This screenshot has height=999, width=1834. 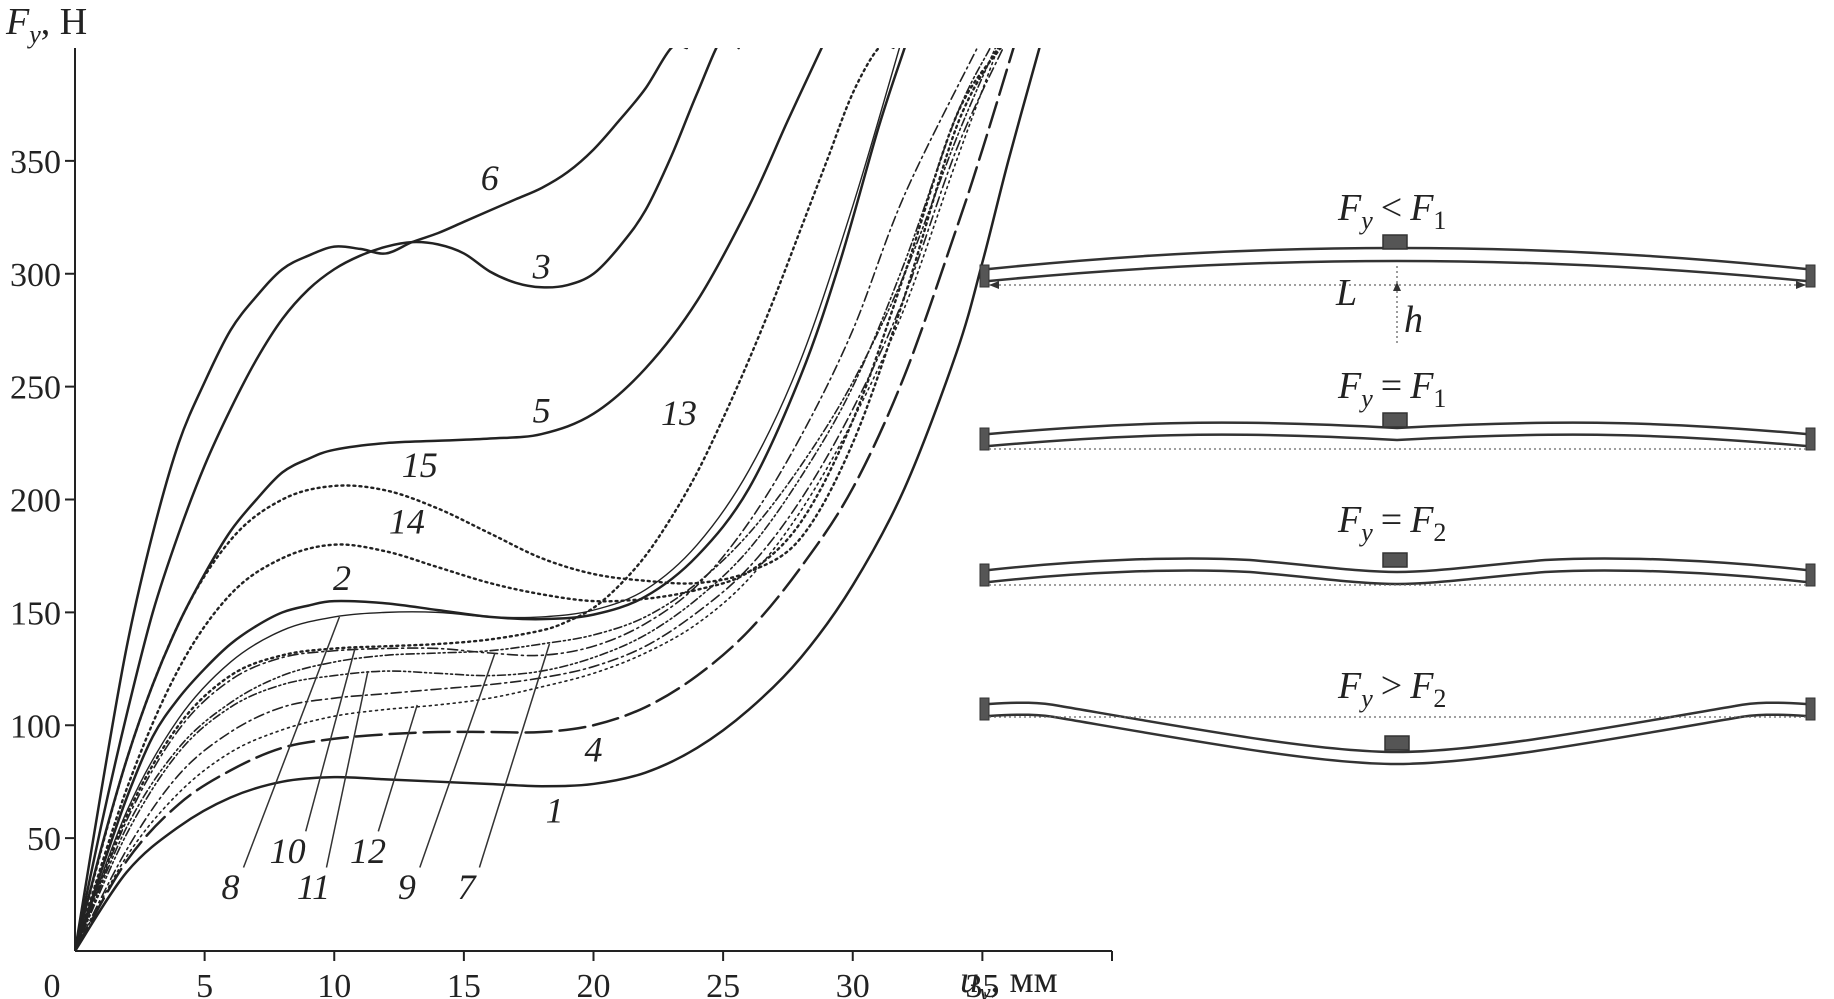 What do you see at coordinates (407, 887) in the screenshot?
I see `curve-label-9: 9` at bounding box center [407, 887].